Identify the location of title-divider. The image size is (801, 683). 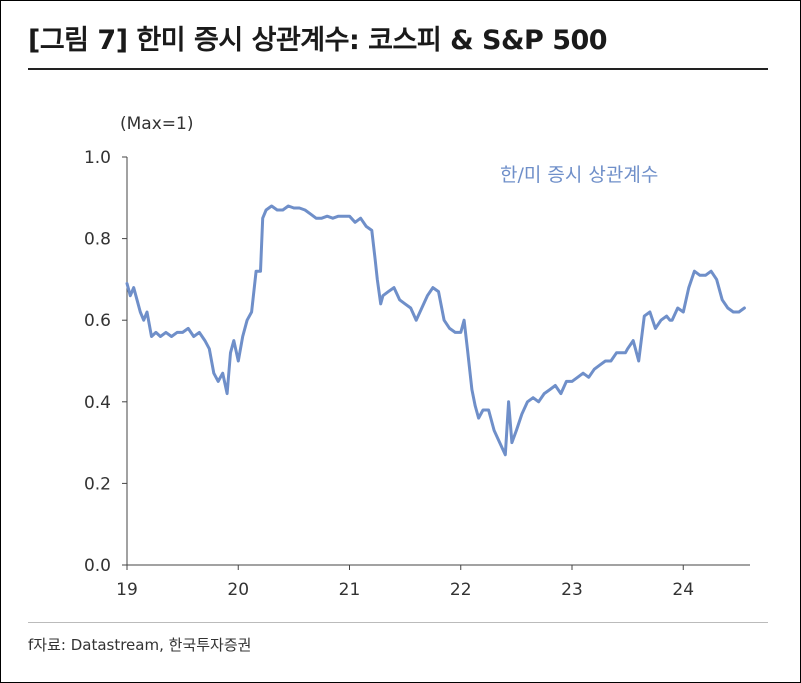
(398, 69).